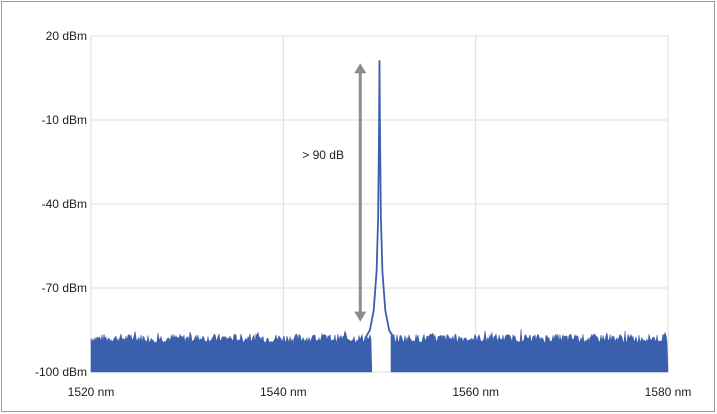  Describe the element at coordinates (379, 199) in the screenshot. I see `peak-line` at that location.